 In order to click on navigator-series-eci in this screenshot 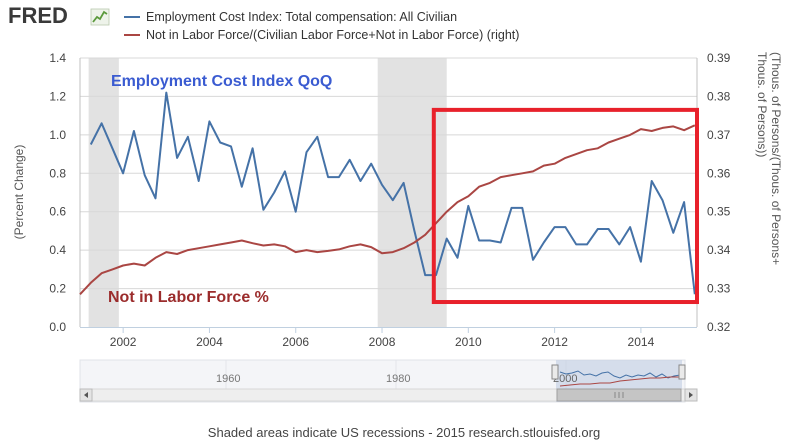, I will do `click(620, 374)`.